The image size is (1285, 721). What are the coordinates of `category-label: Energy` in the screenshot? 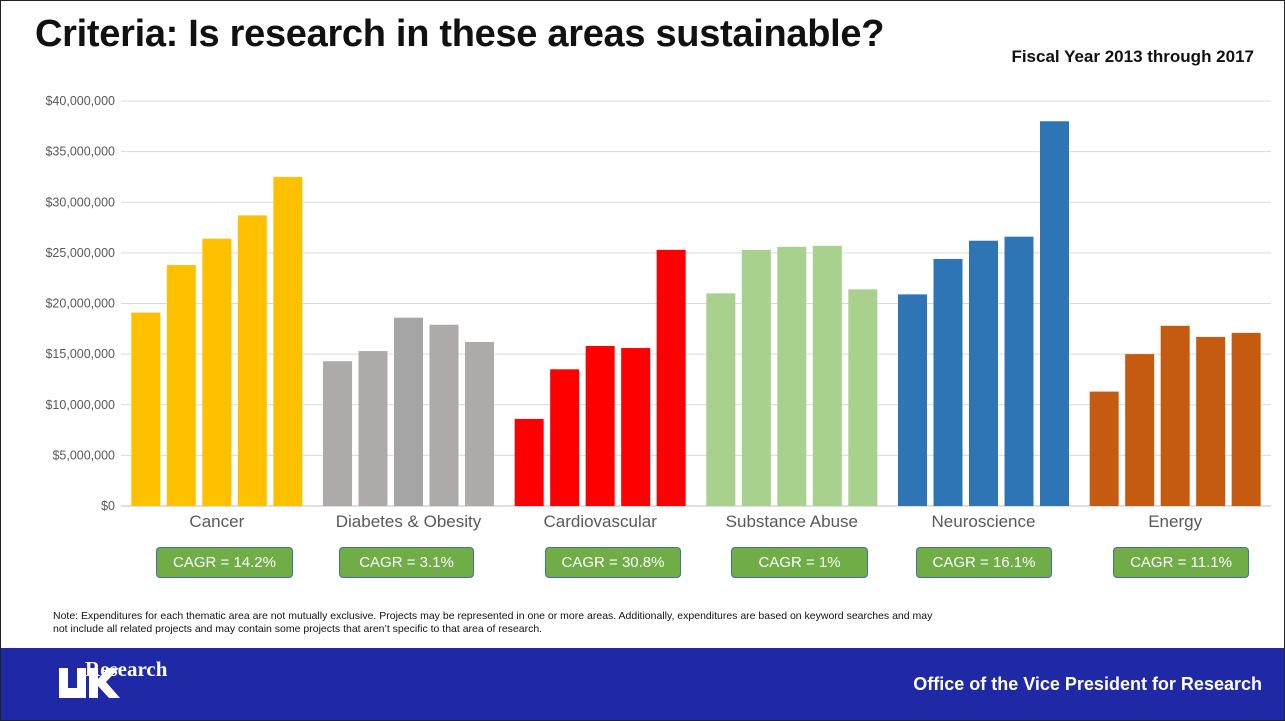 It's located at (1175, 521).